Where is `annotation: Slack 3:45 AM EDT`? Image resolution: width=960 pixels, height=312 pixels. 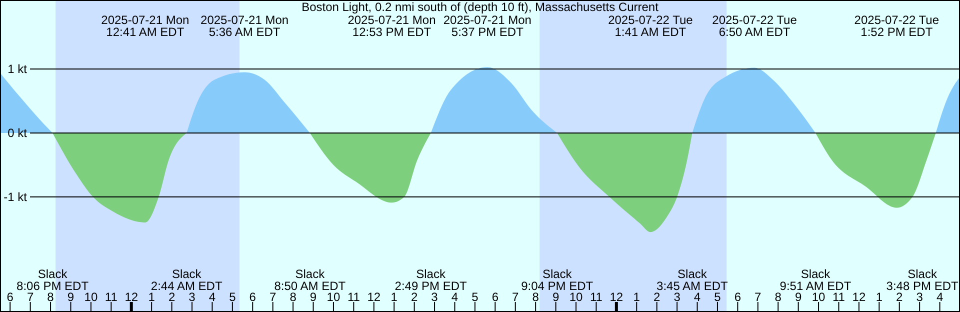 annotation: Slack 3:45 AM EDT is located at coordinates (692, 280).